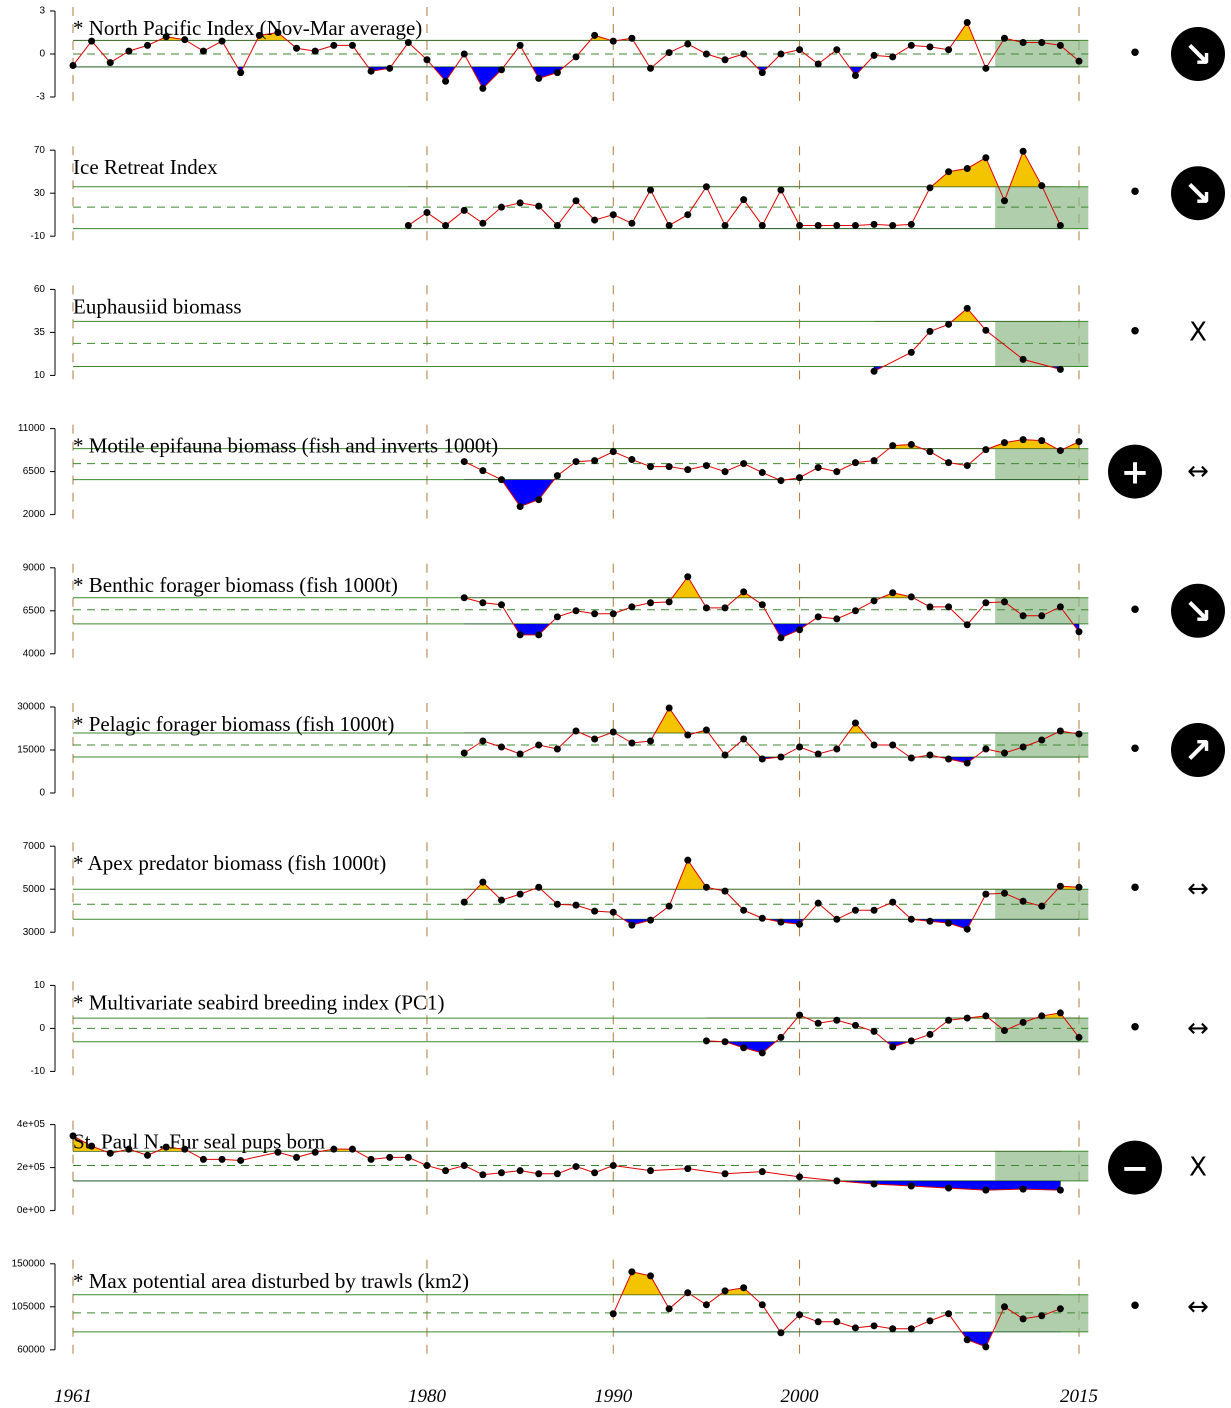  Describe the element at coordinates (1198, 1168) in the screenshot. I see `trend-symbol: X` at that location.